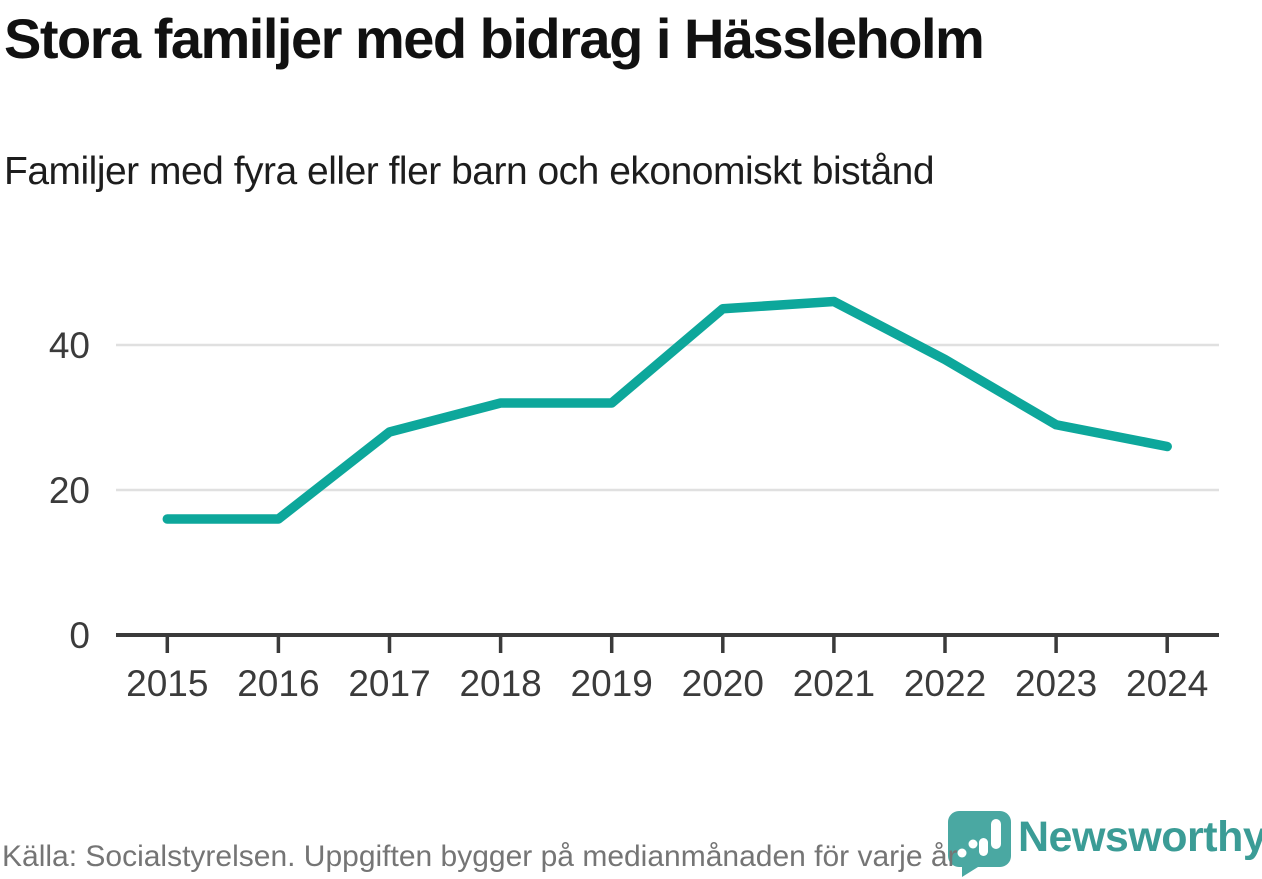  What do you see at coordinates (278, 683) in the screenshot?
I see `x-tick-label-2016: 2016` at bounding box center [278, 683].